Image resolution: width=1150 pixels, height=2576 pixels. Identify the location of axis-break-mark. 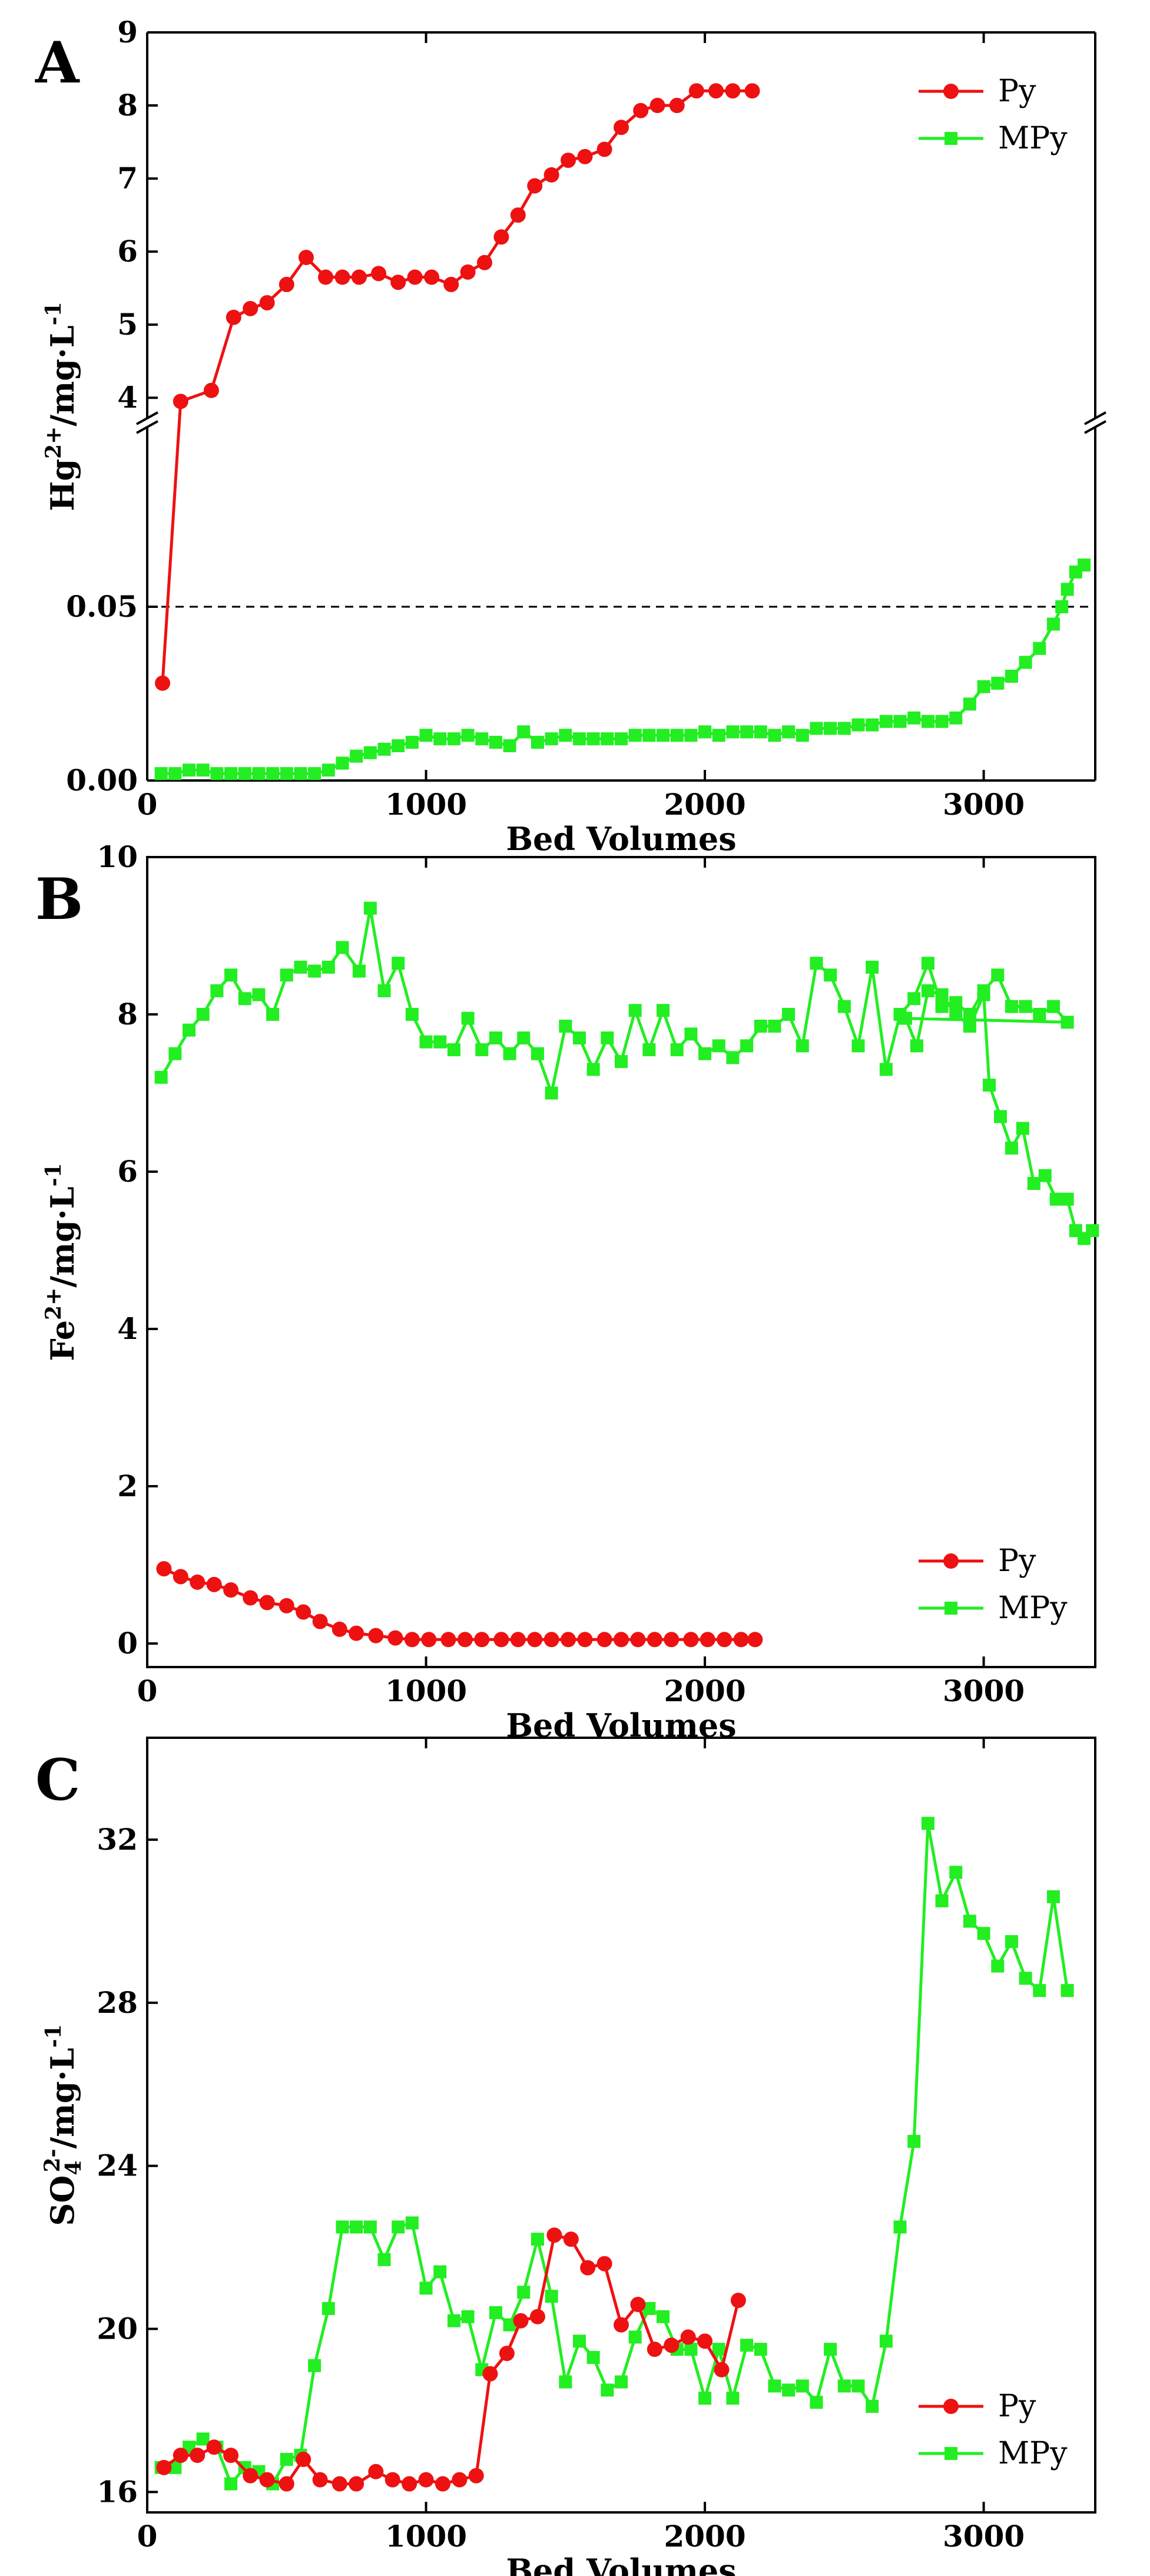
(1095, 427).